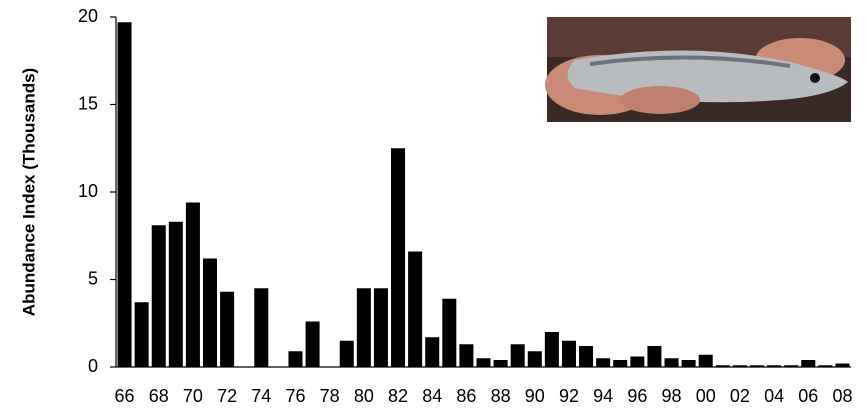  I want to click on x-tick-label: 74, so click(261, 396).